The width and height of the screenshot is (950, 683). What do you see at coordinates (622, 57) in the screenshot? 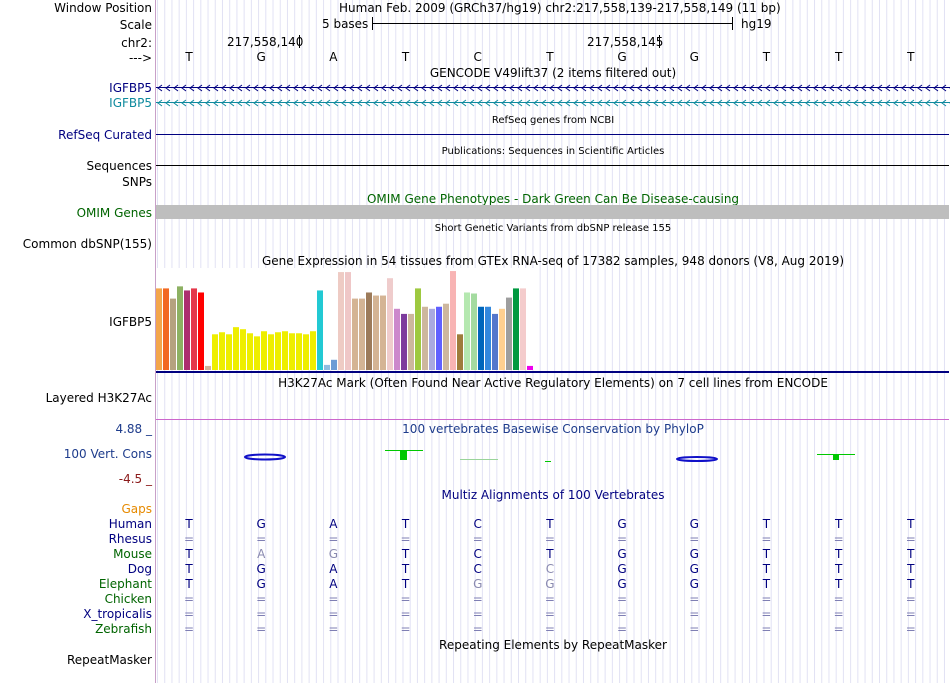
I see `base-6: G` at bounding box center [622, 57].